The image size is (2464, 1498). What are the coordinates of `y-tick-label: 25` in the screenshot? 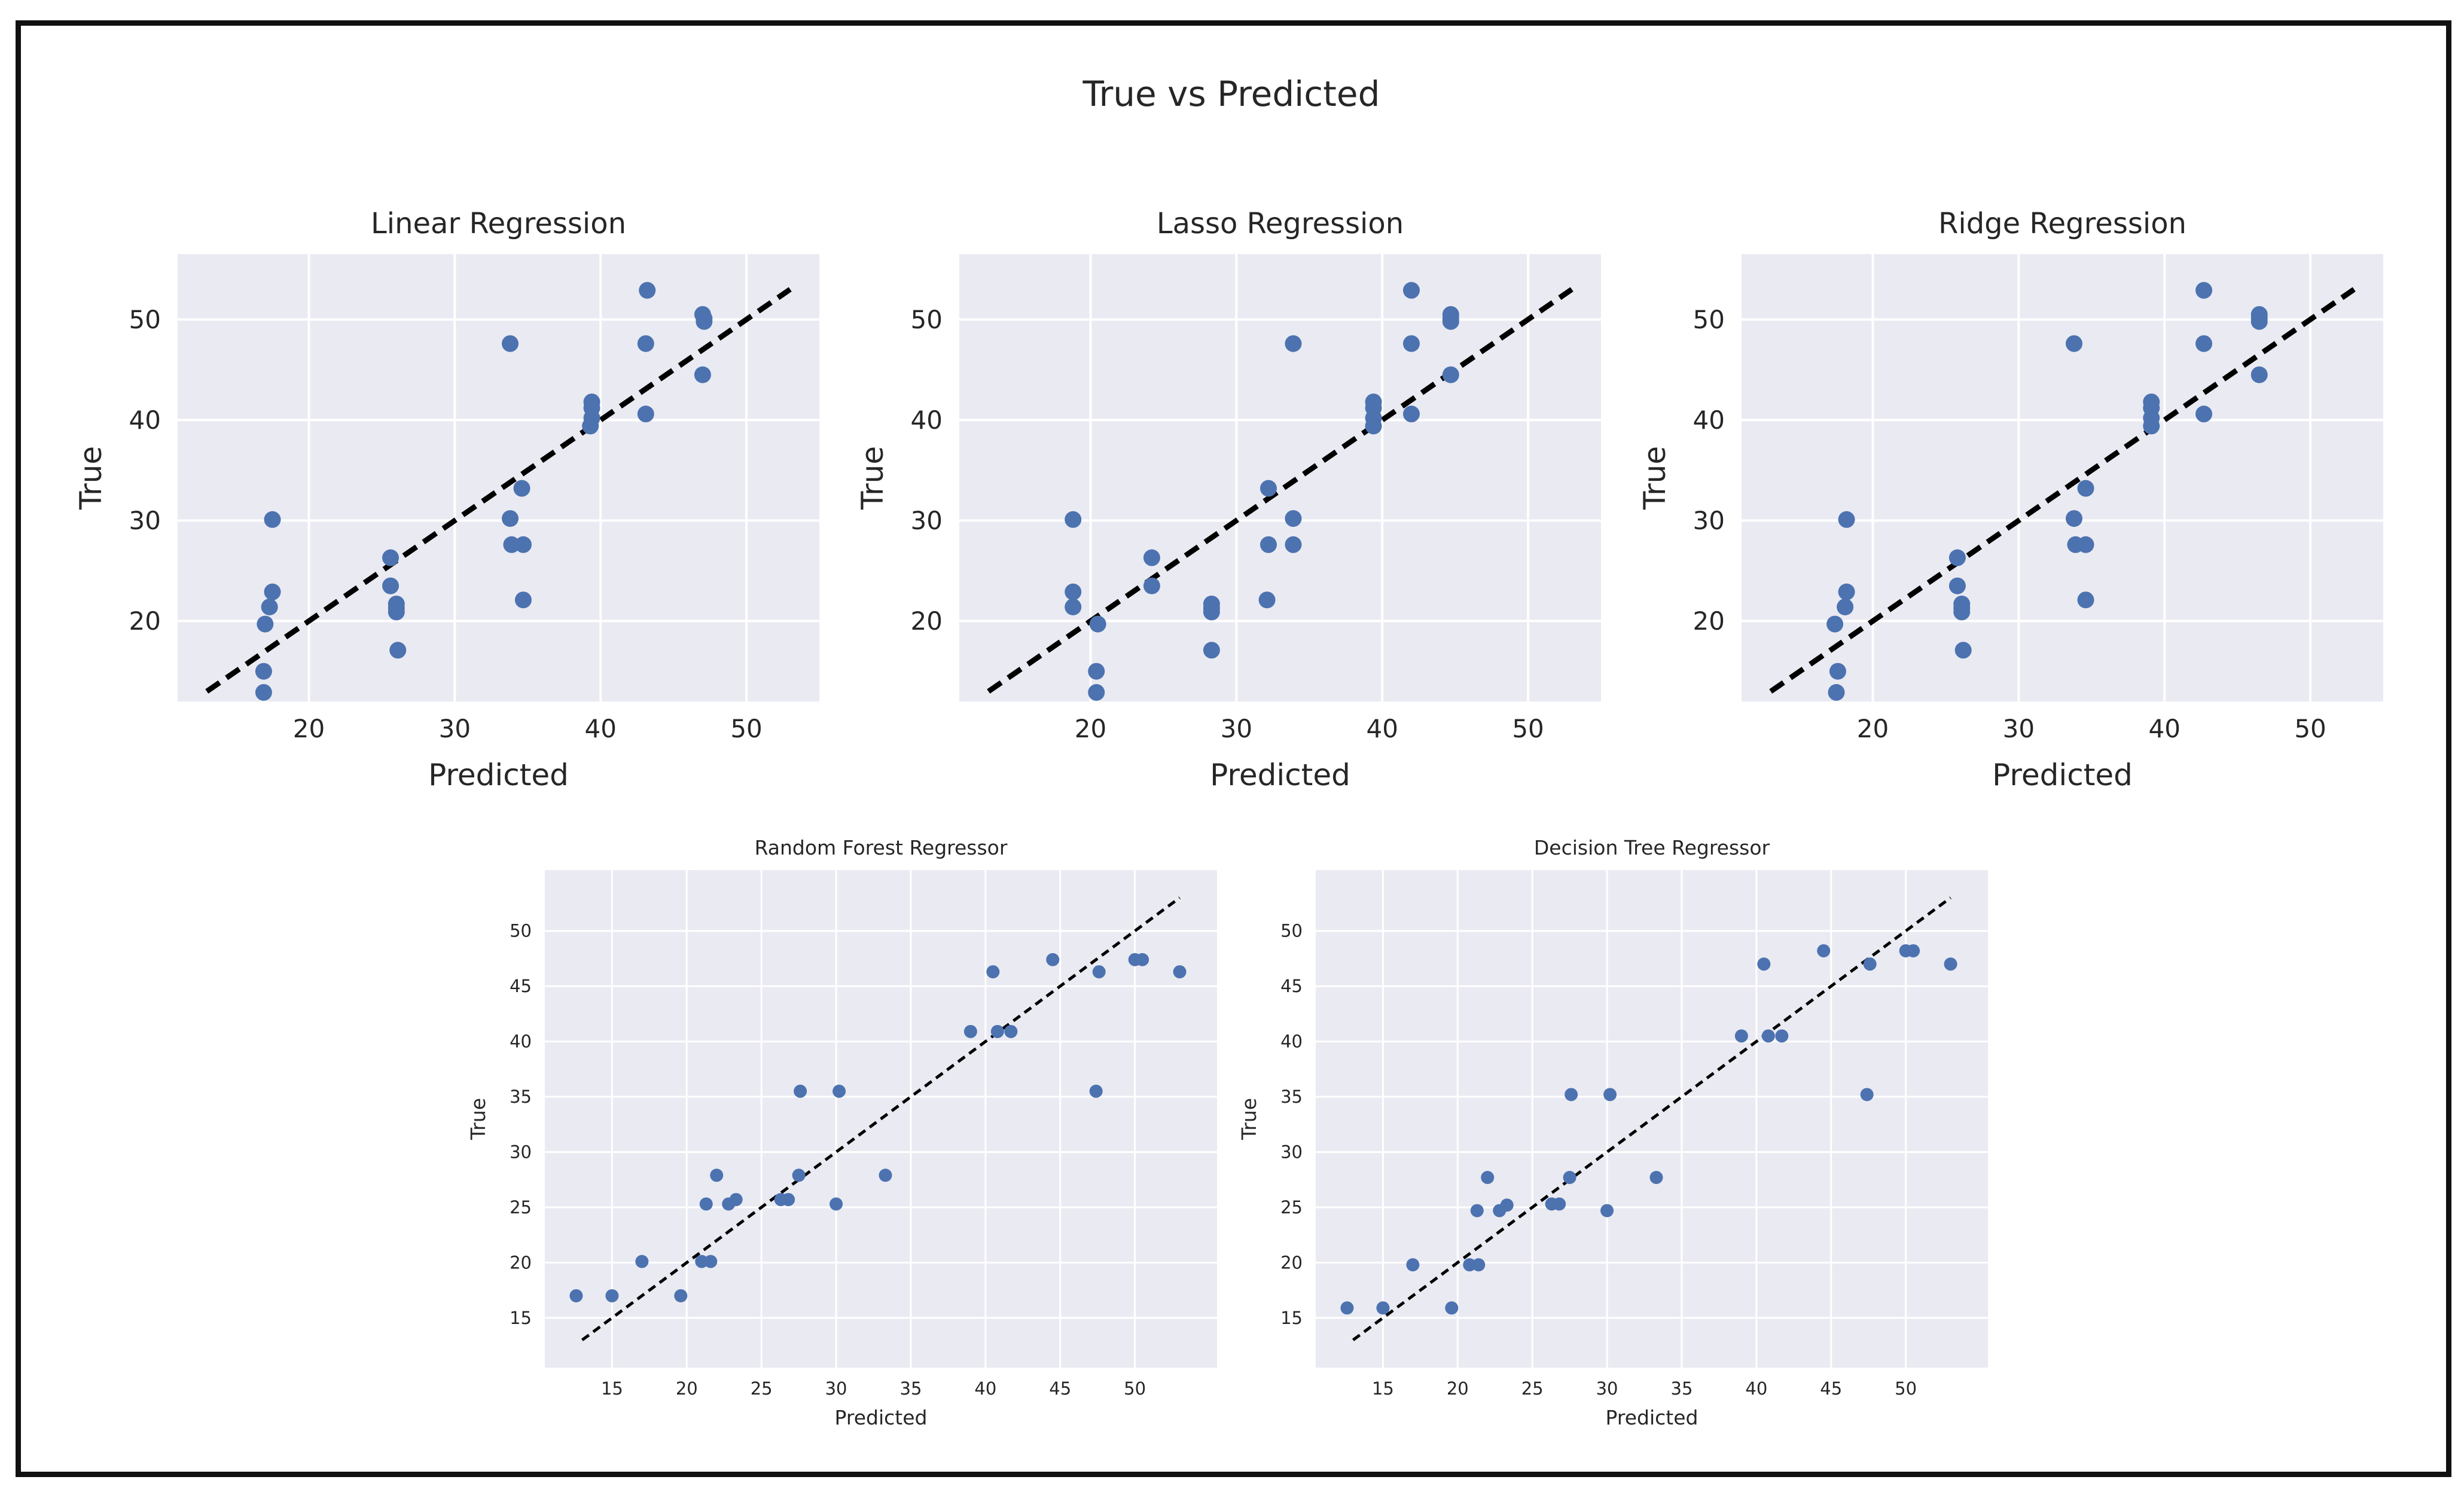 It's located at (1291, 1208).